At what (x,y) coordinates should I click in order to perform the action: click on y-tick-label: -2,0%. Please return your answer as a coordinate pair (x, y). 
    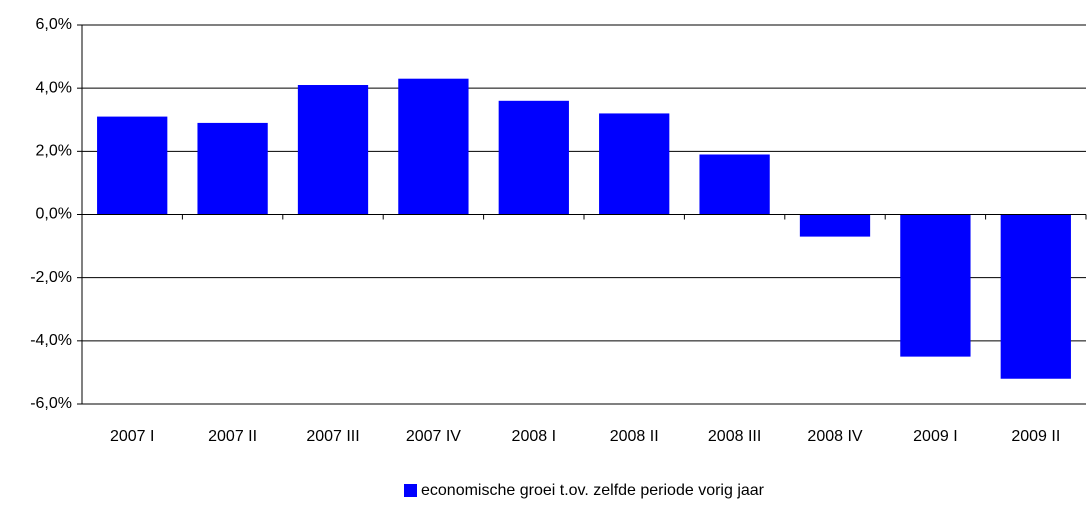
    Looking at the image, I should click on (51, 277).